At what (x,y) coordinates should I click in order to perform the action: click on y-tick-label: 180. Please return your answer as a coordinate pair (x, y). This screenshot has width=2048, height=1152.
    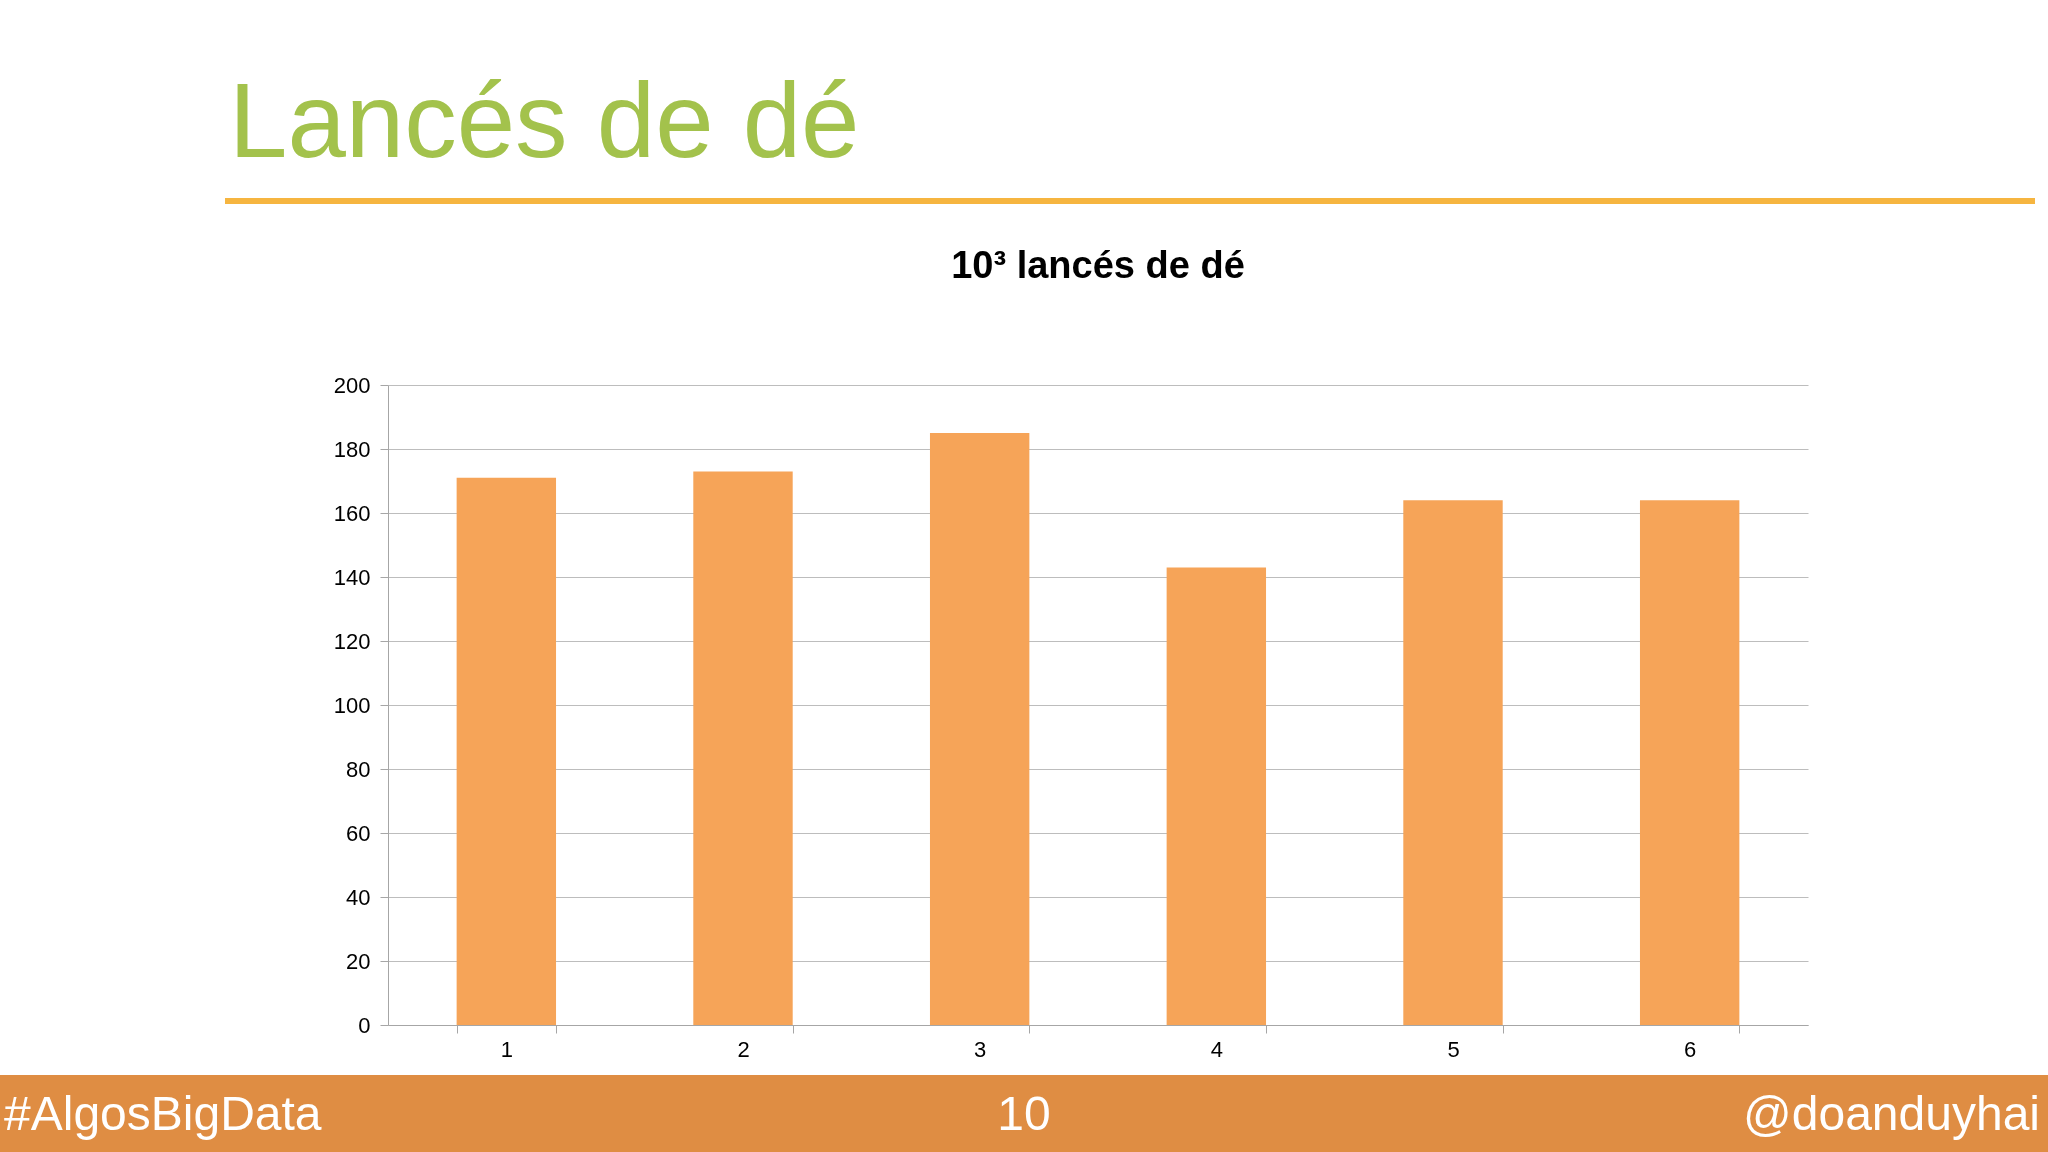
    Looking at the image, I should click on (352, 449).